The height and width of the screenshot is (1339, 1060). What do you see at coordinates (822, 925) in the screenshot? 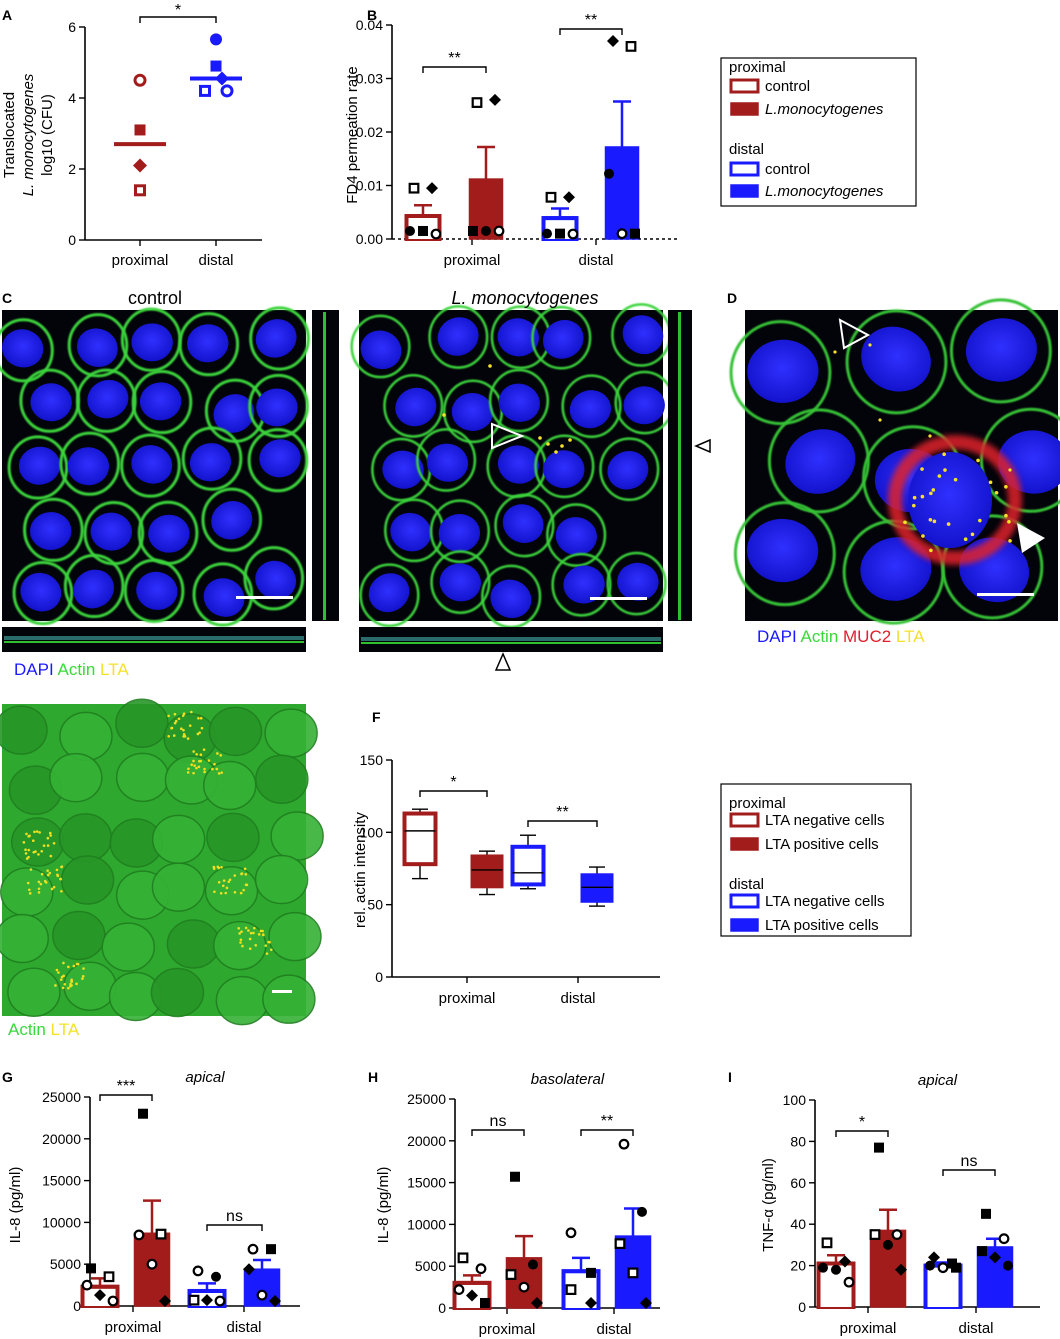
I see `legend-item-label: LTA positive cells` at bounding box center [822, 925].